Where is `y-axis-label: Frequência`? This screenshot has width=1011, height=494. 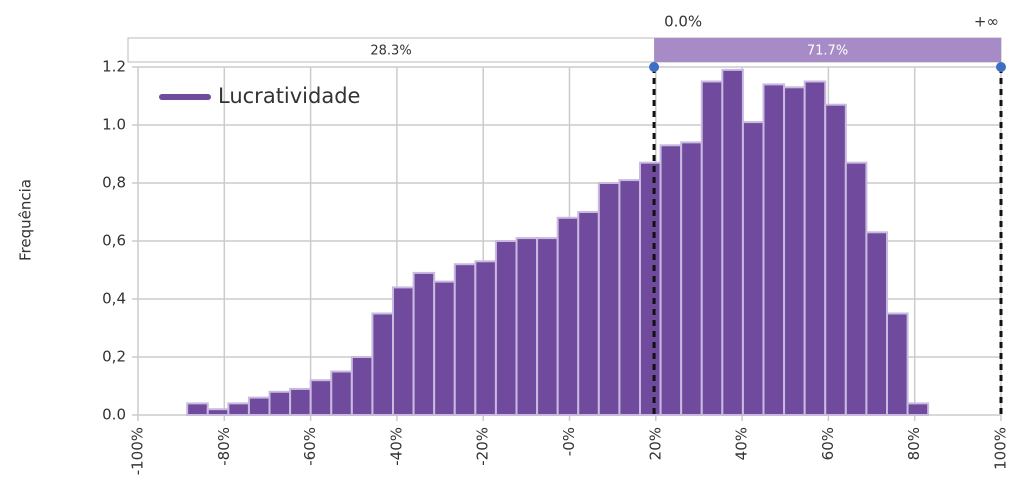 y-axis-label: Frequência is located at coordinates (26, 220).